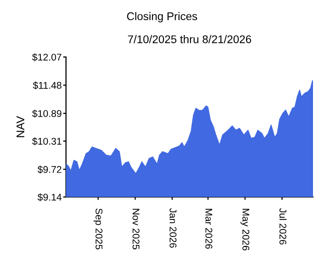  I want to click on chart-subtitle: 7/10/2025 thru 8/21/2026, so click(190, 39).